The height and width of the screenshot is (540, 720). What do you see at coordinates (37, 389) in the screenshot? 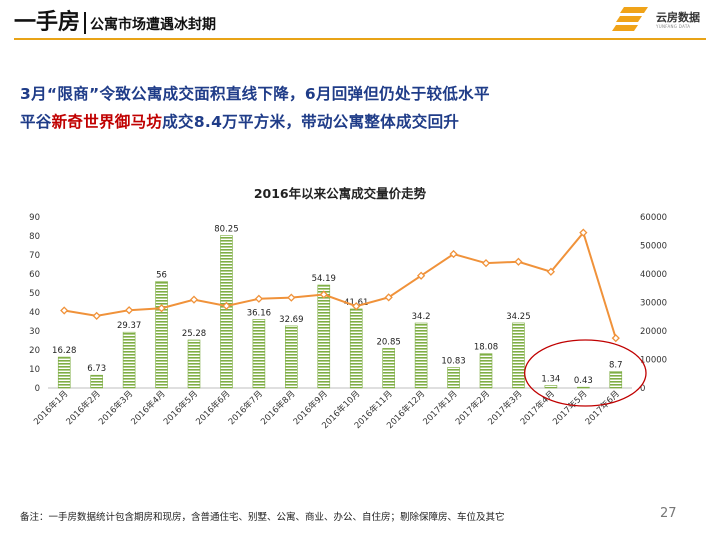
I see `y-left-tick-label: 0` at bounding box center [37, 389].